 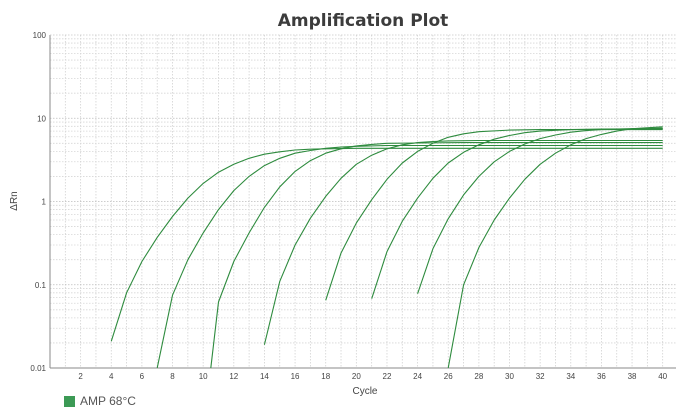 What do you see at coordinates (111, 376) in the screenshot?
I see `x-tick-label: 4` at bounding box center [111, 376].